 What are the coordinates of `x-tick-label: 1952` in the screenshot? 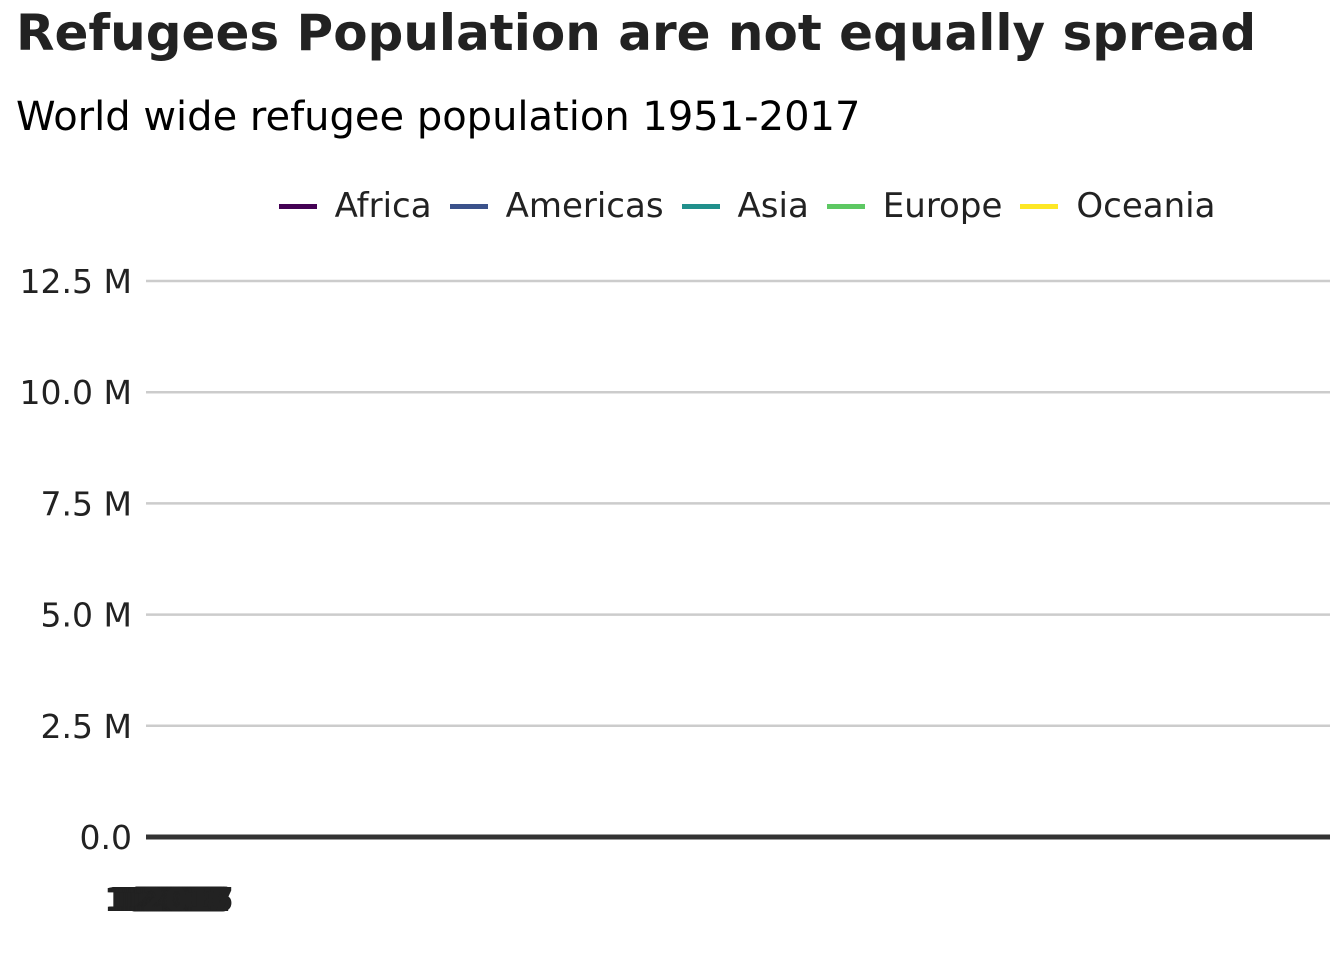 It's located at (151, 899).